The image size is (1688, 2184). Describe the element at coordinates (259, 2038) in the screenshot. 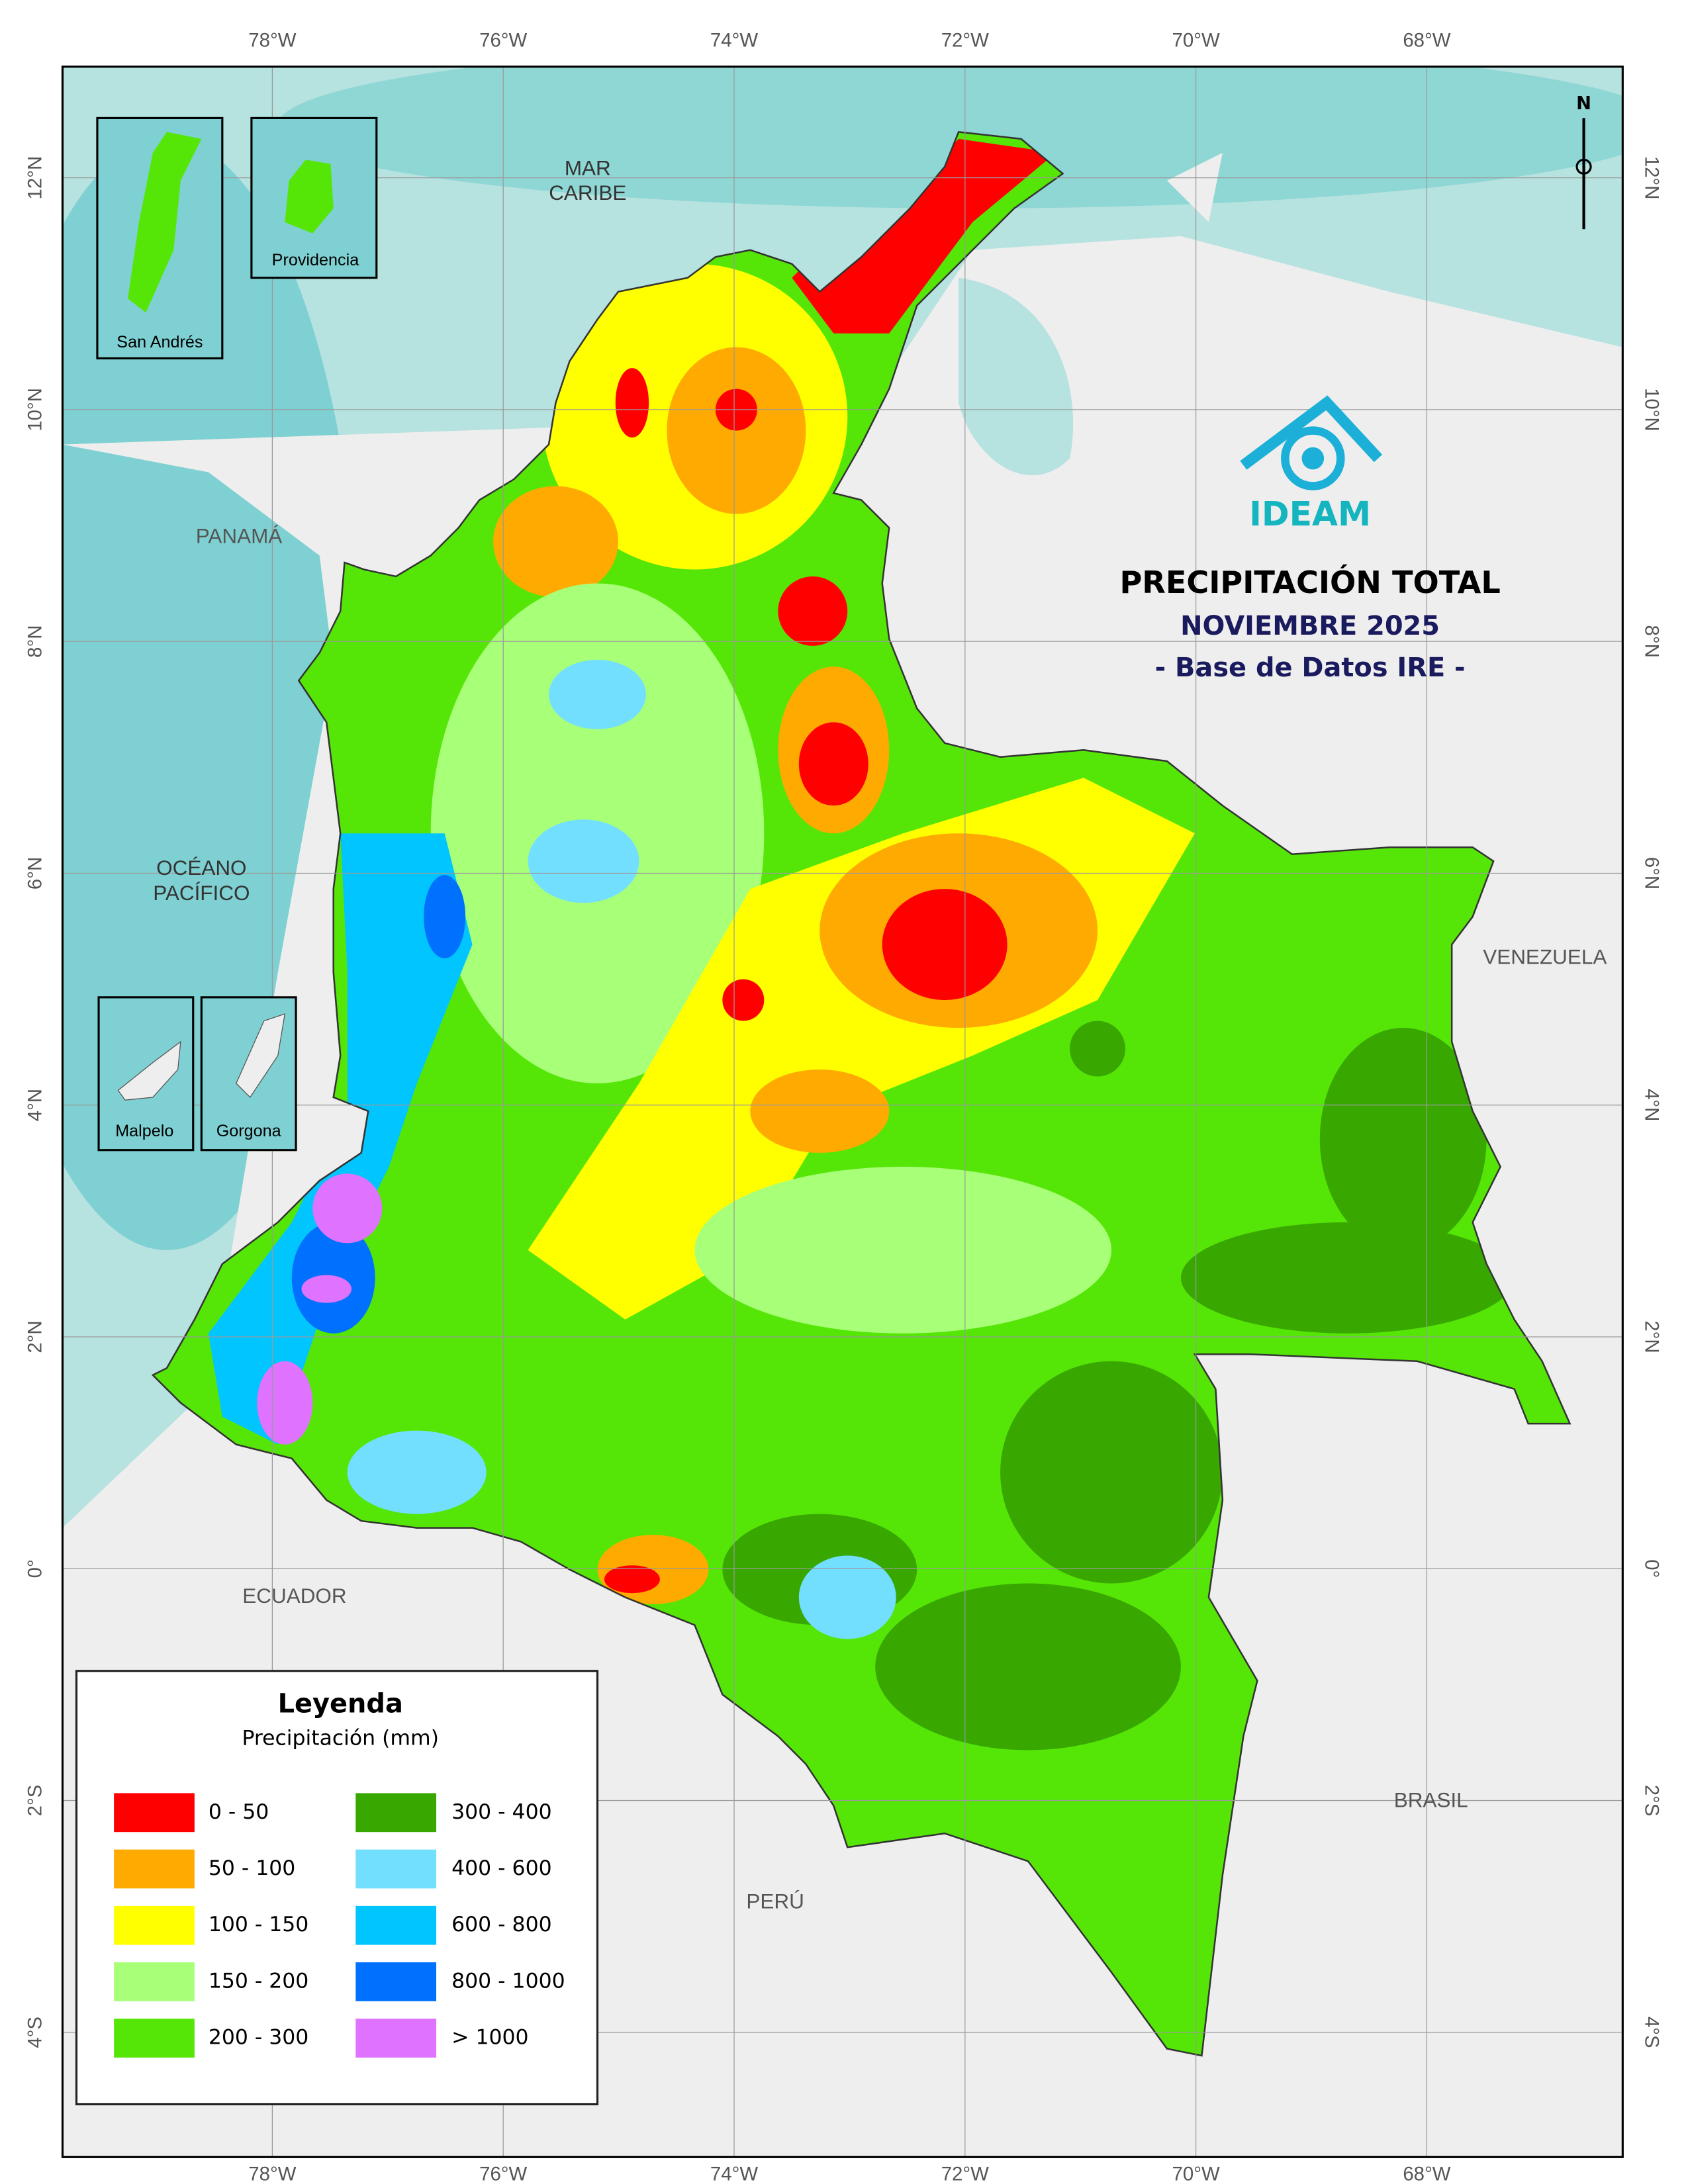

I see `legend-label: 200 - 300` at that location.